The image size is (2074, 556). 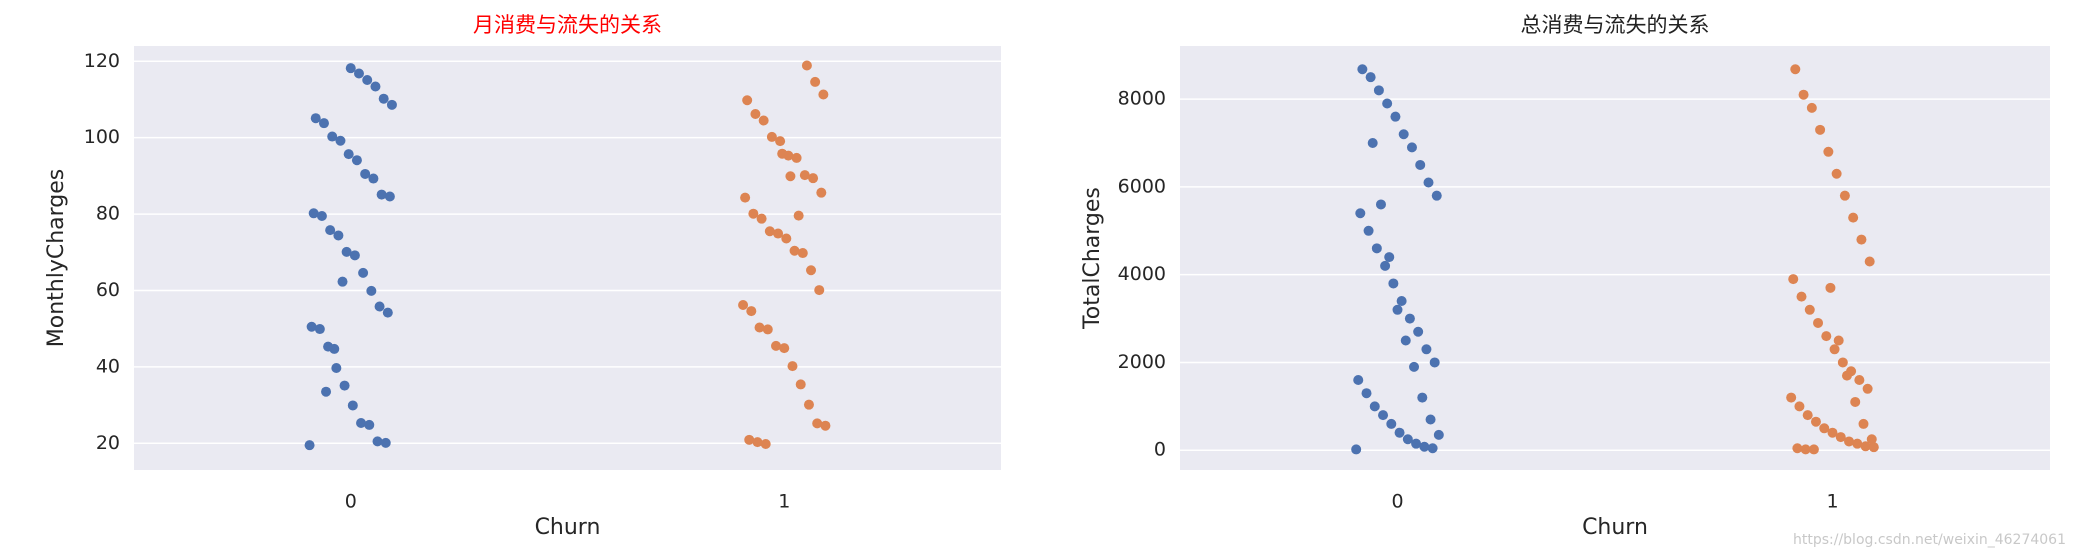 I want to click on chart-title: 月消费与流失的关系, so click(x=567, y=25).